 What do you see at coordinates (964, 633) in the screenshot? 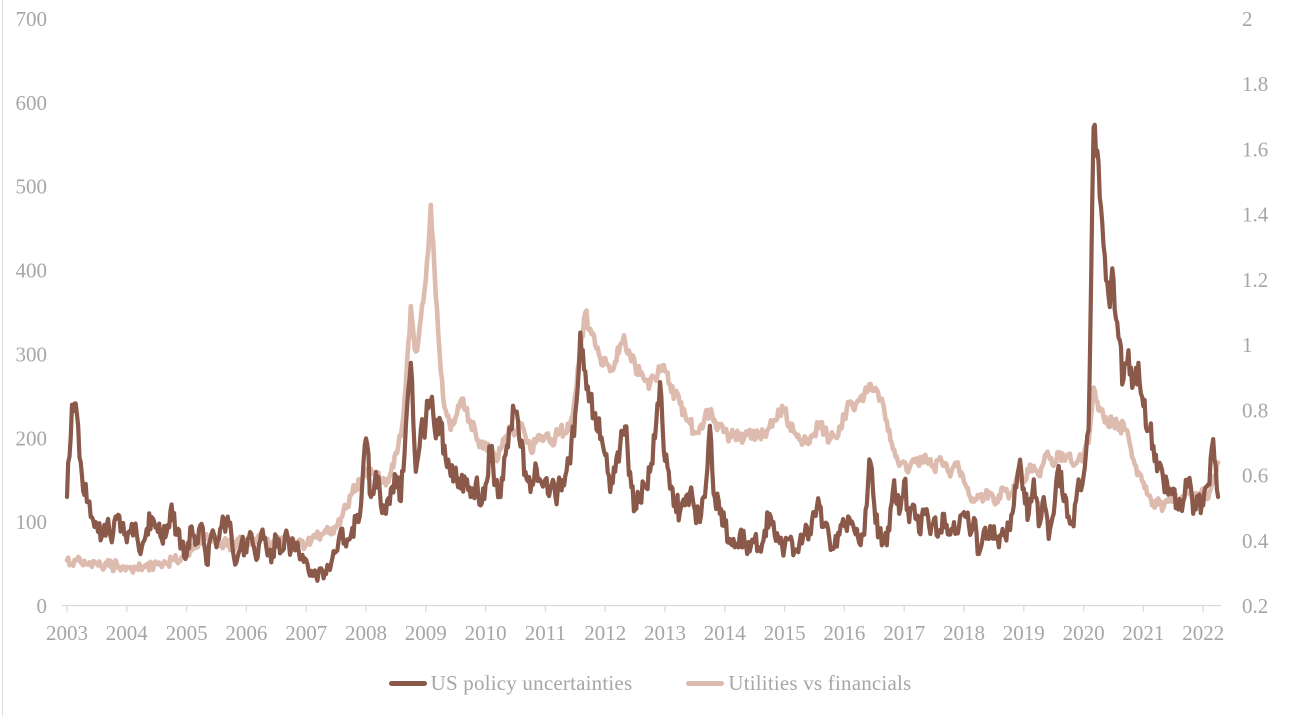
I see `x-axis-tick-label: 2018` at bounding box center [964, 633].